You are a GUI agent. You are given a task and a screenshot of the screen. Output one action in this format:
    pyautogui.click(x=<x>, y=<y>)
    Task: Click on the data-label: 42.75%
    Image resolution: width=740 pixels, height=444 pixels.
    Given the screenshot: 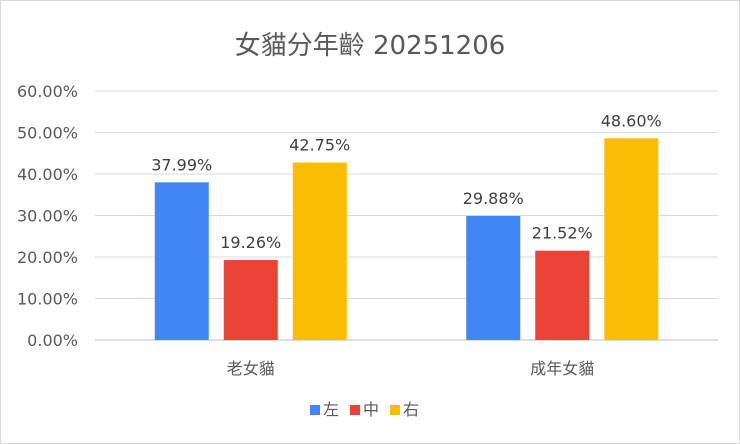 What is the action you would take?
    pyautogui.click(x=319, y=145)
    